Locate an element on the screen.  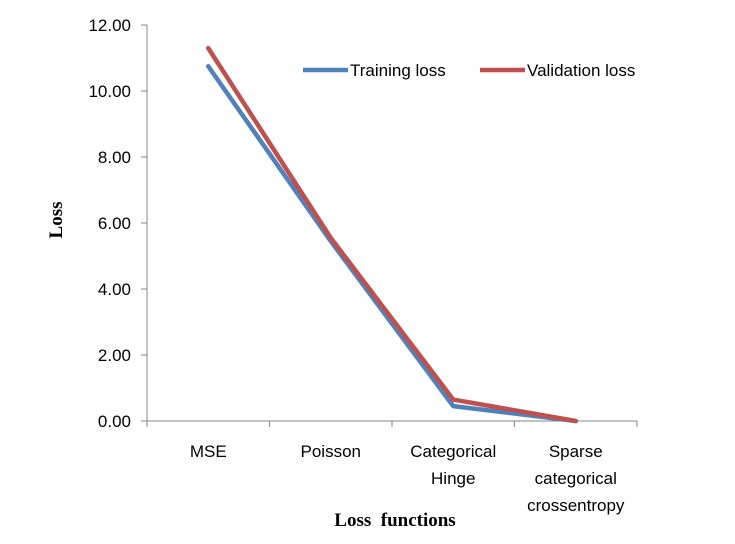
y-tick-label: 4.00 is located at coordinates (114, 289).